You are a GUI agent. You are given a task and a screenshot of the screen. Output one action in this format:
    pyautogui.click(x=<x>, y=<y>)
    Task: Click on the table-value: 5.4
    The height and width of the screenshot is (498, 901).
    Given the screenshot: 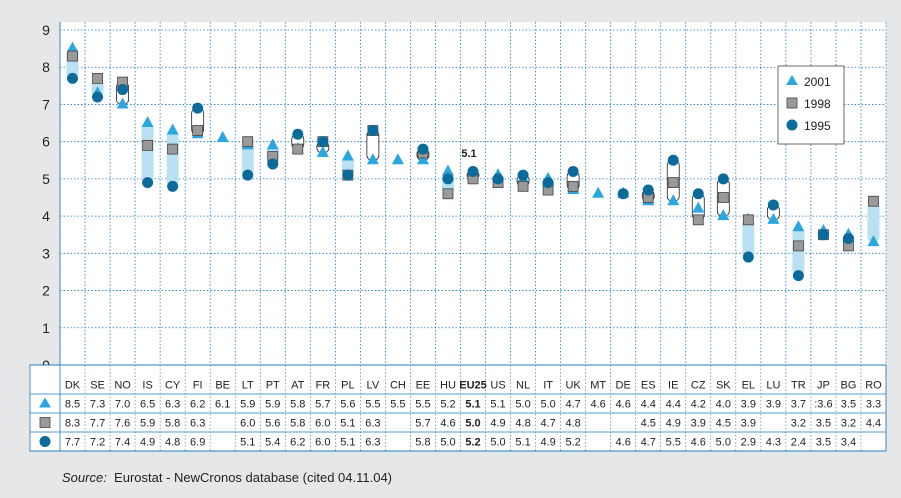 What is the action you would take?
    pyautogui.click(x=272, y=443)
    